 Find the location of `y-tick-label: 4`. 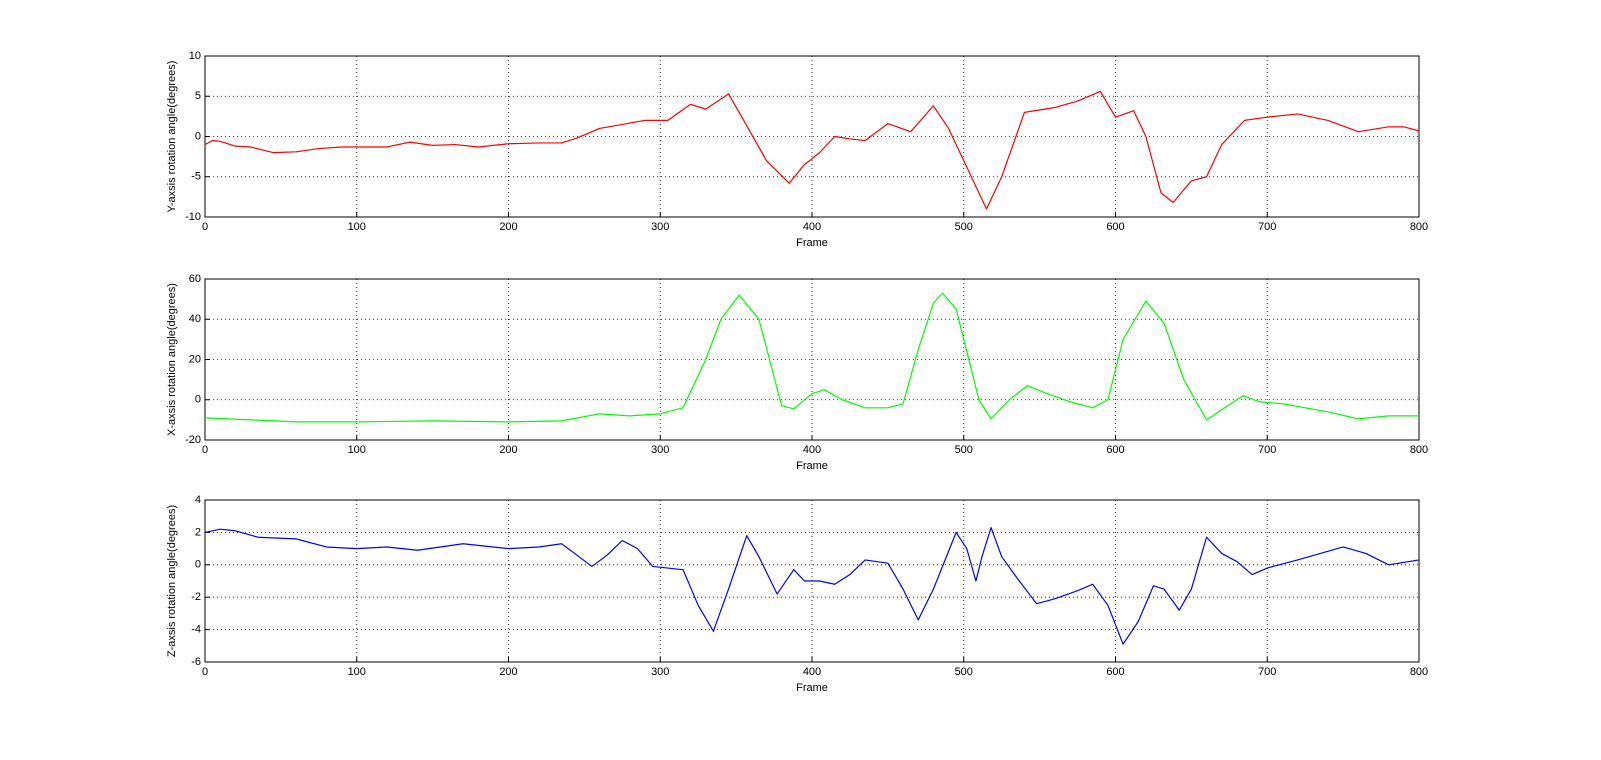

y-tick-label: 4 is located at coordinates (198, 500).